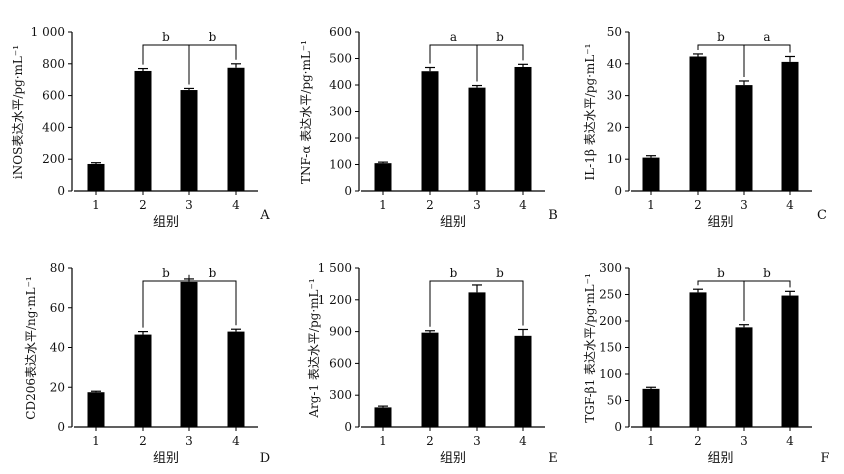 Image resolution: width=844 pixels, height=474 pixels. I want to click on chart-panel-d: 0 20 40 60 80 1 2 3 4 b b 组别 CD206表达水平/ng·mL⁻¹ D, so click(147, 363).